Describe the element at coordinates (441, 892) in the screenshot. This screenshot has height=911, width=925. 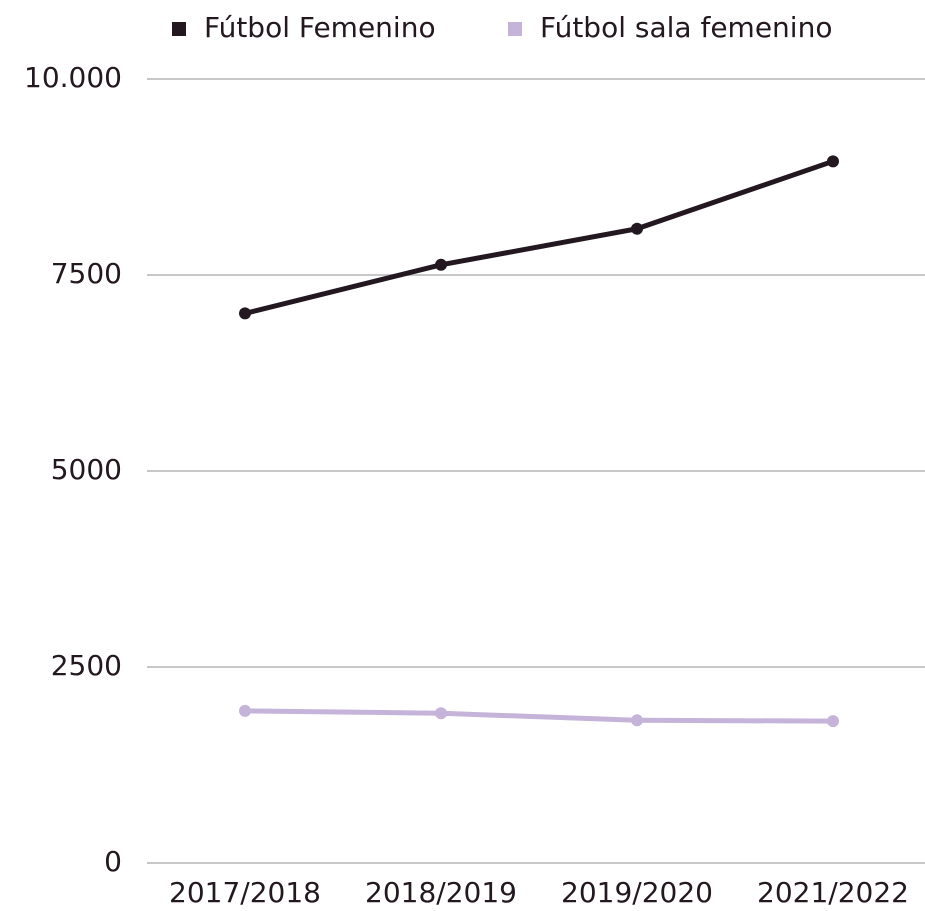
I see `x-tick-label: 2018/2019` at that location.